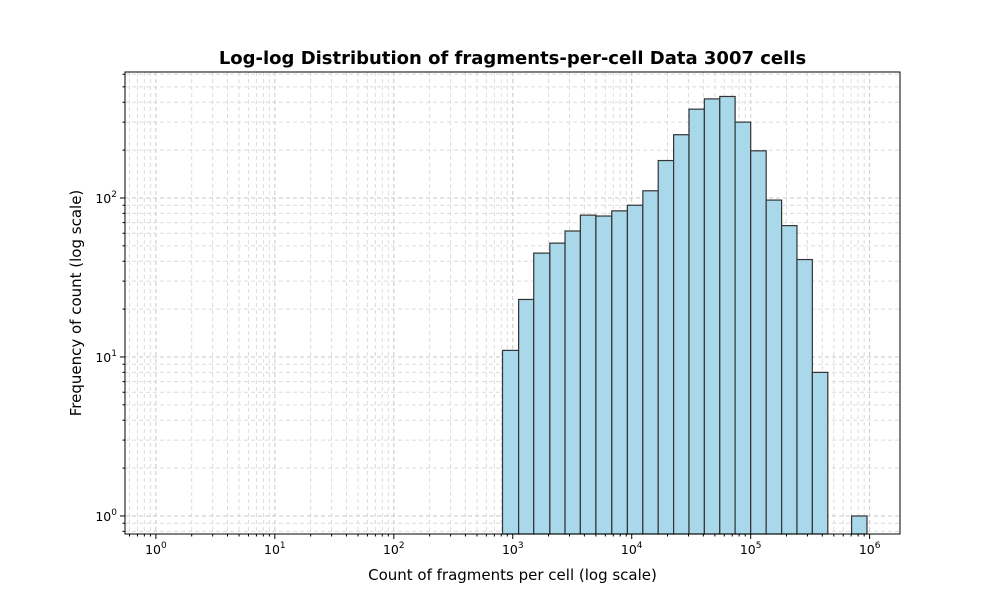 This screenshot has height=600, width=1000. I want to click on y-tick-label: 102, so click(106, 198).